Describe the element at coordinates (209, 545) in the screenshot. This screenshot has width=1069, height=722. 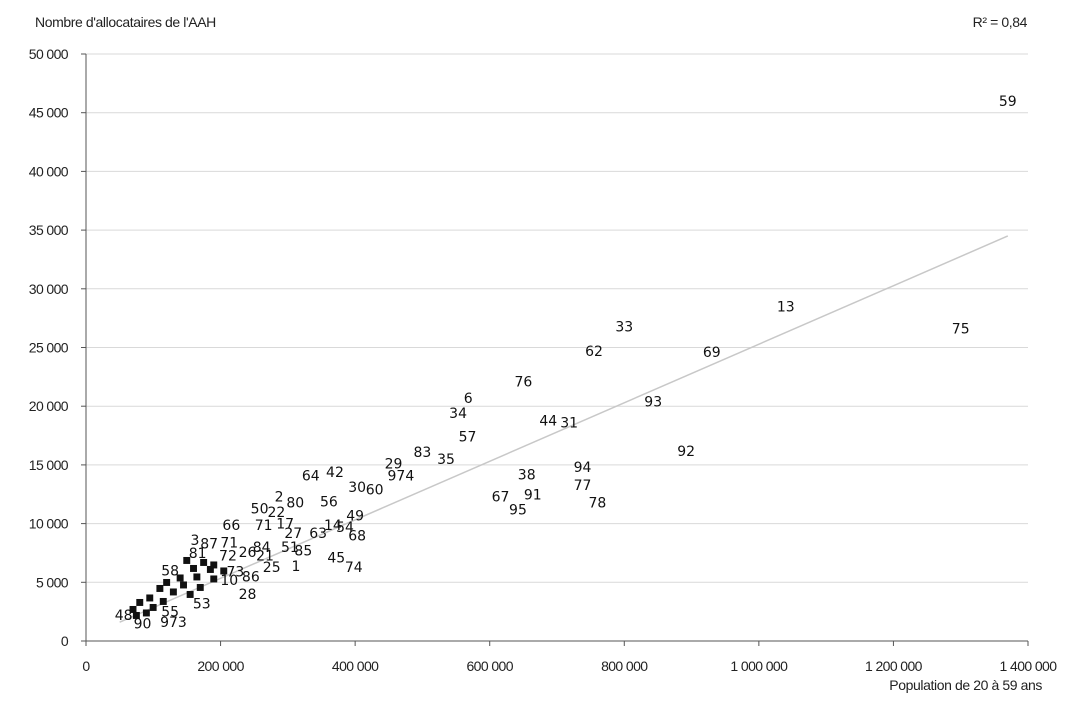
I see `data-point-label: 87` at that location.